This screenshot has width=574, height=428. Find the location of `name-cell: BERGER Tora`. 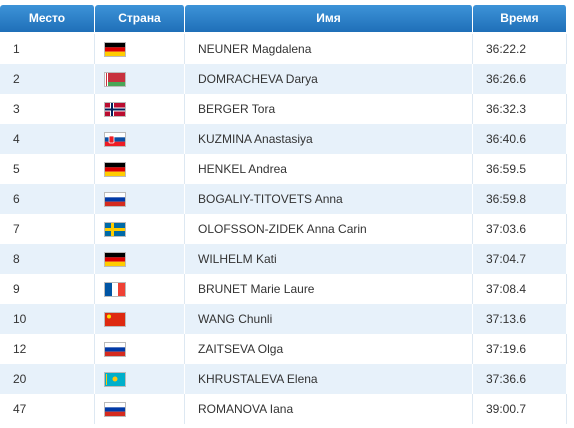

name-cell: BERGER Tora is located at coordinates (329, 109).